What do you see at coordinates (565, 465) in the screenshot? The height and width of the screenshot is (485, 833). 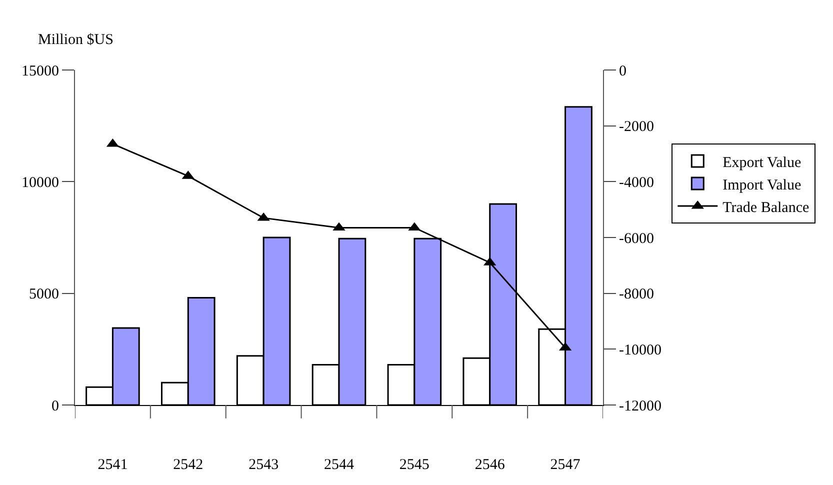 I see `x-tick-label: 2547` at bounding box center [565, 465].